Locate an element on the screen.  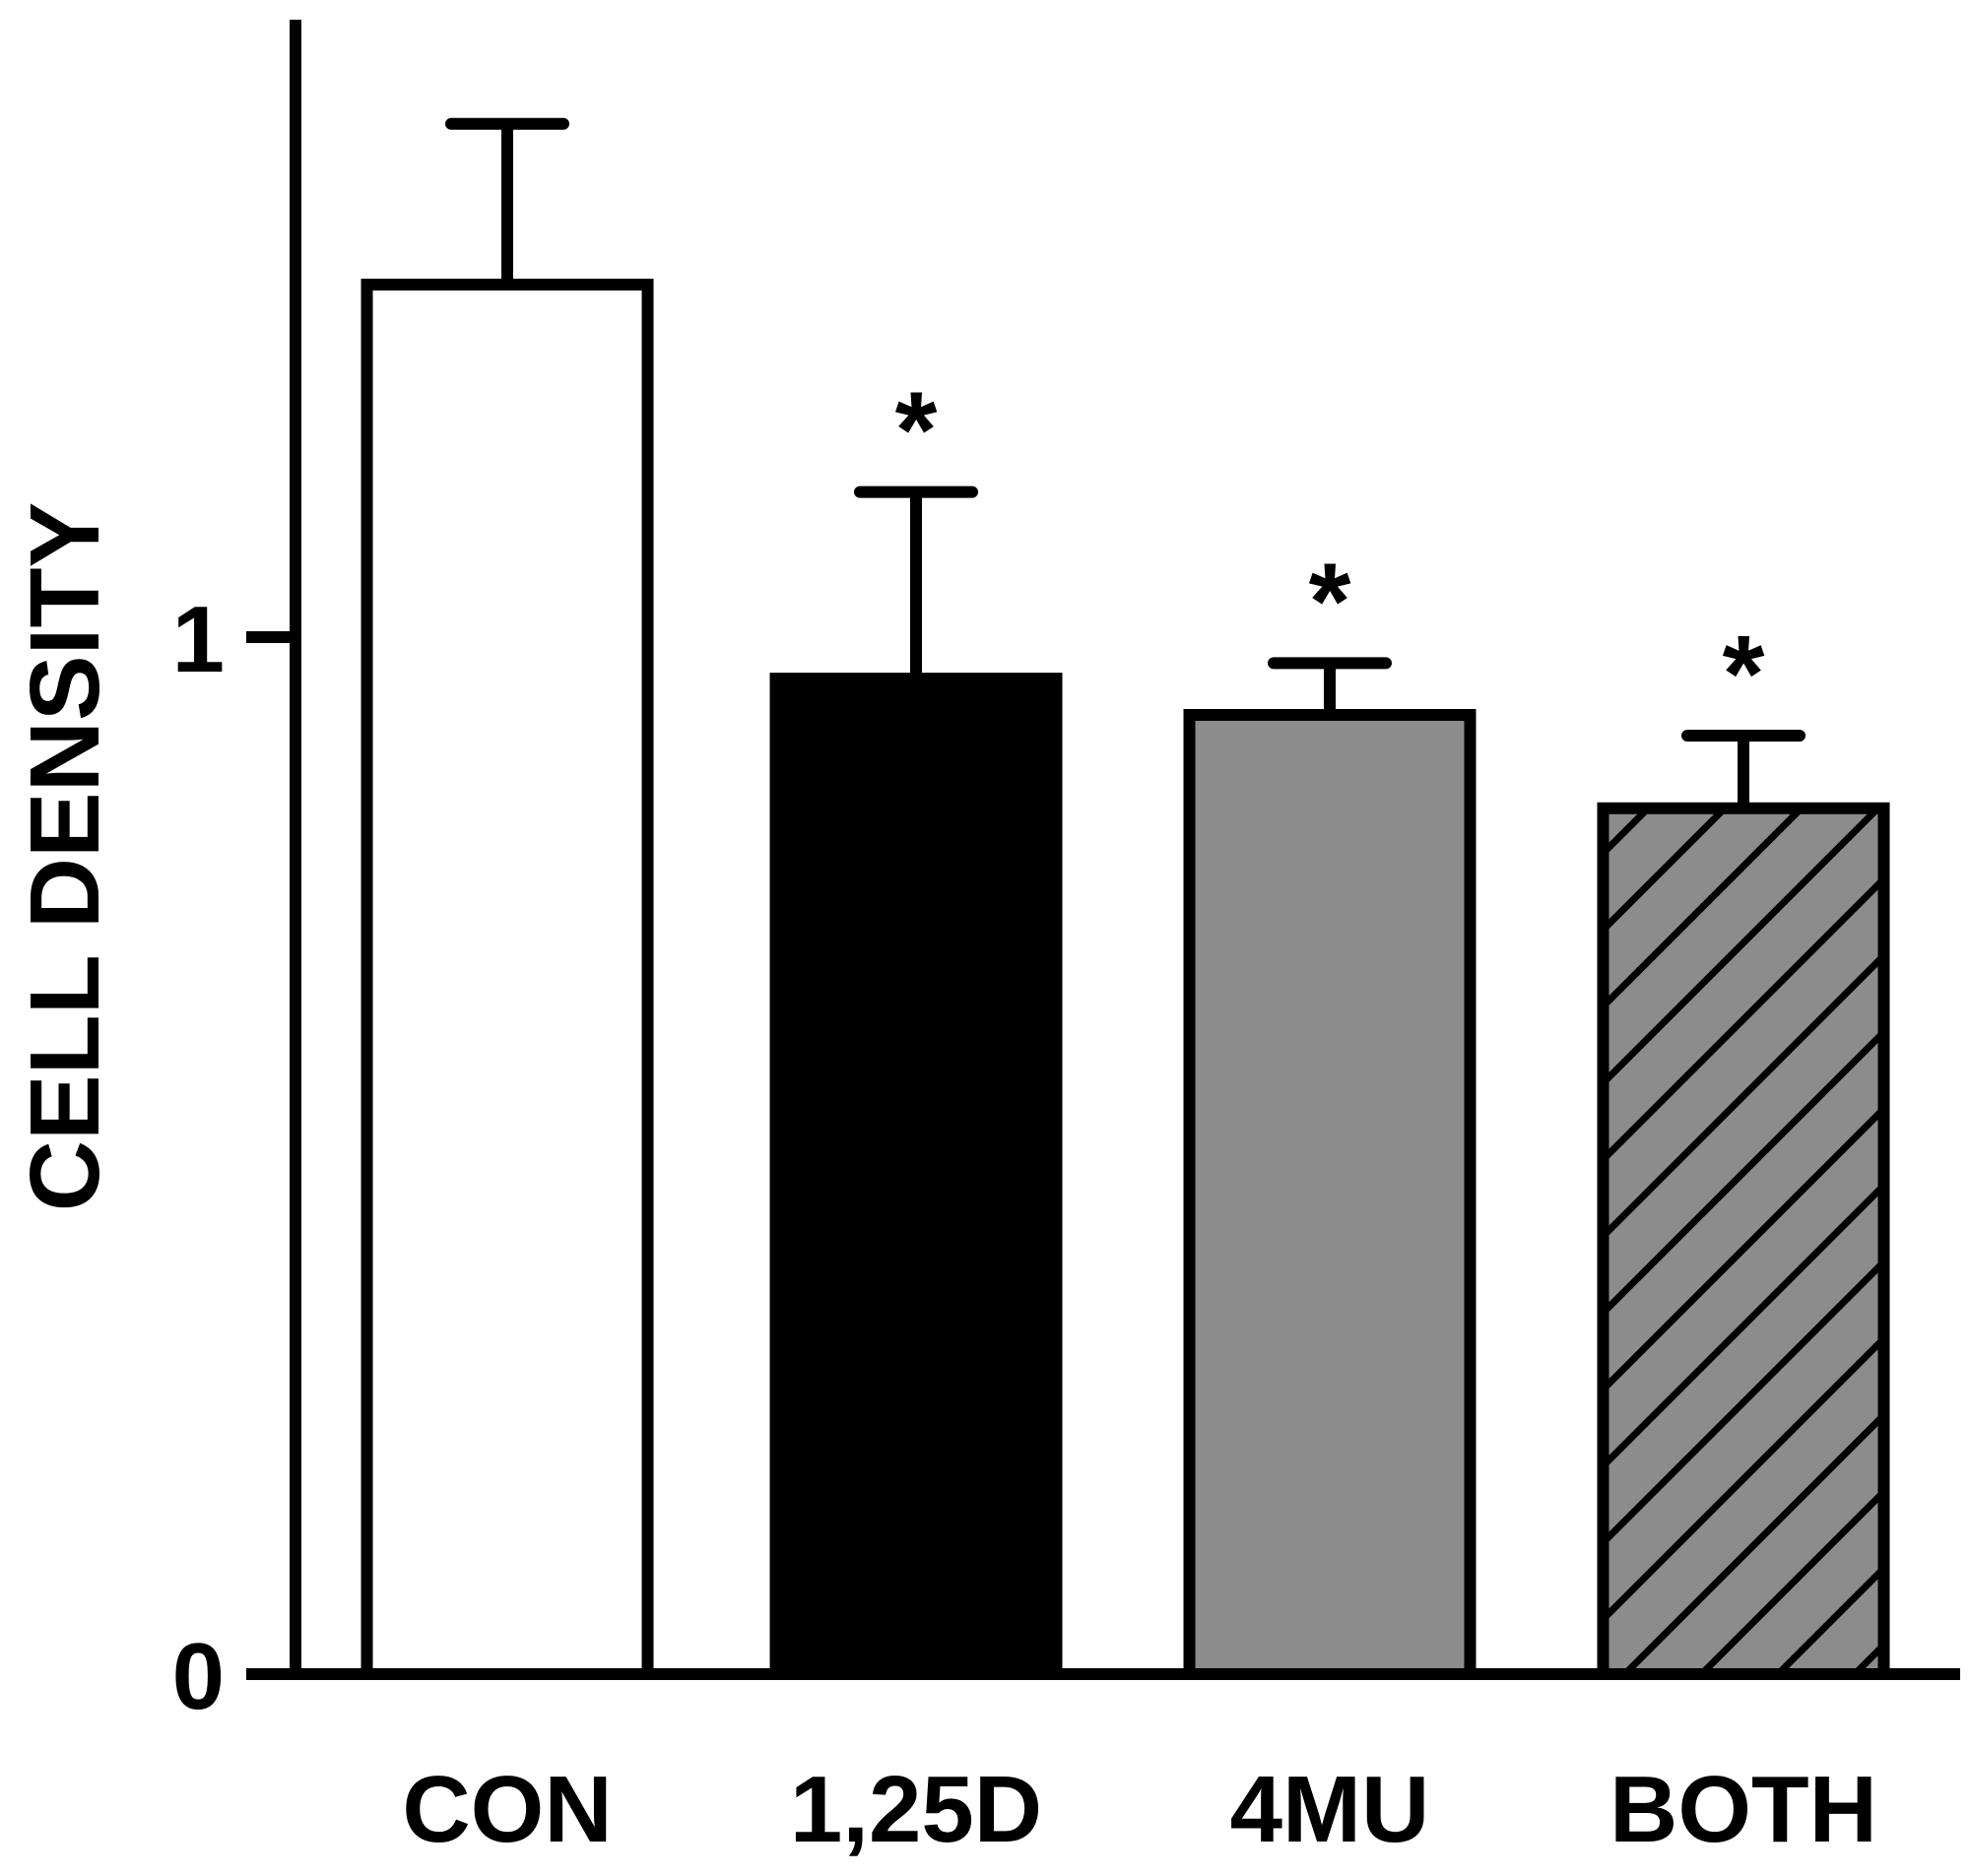
y-tick-label: 1 is located at coordinates (198, 639).